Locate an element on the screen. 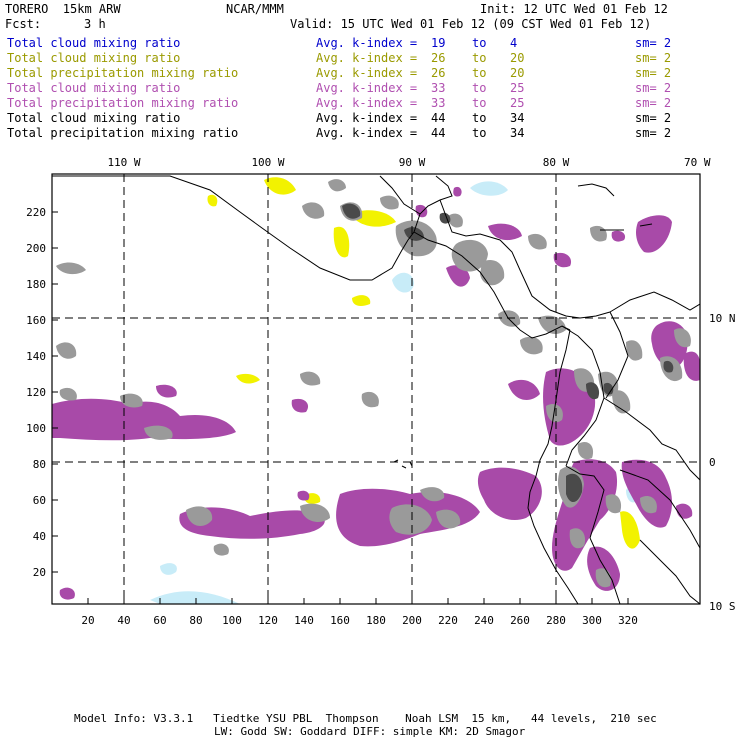  coastline-south-america-pacific is located at coordinates (553, 466).